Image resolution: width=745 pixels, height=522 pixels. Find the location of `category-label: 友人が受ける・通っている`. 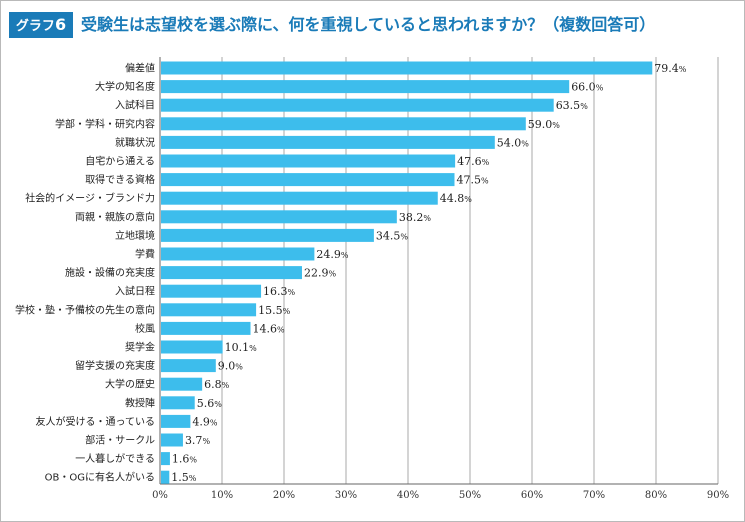

category-label: 友人が受ける・通っている is located at coordinates (96, 421).